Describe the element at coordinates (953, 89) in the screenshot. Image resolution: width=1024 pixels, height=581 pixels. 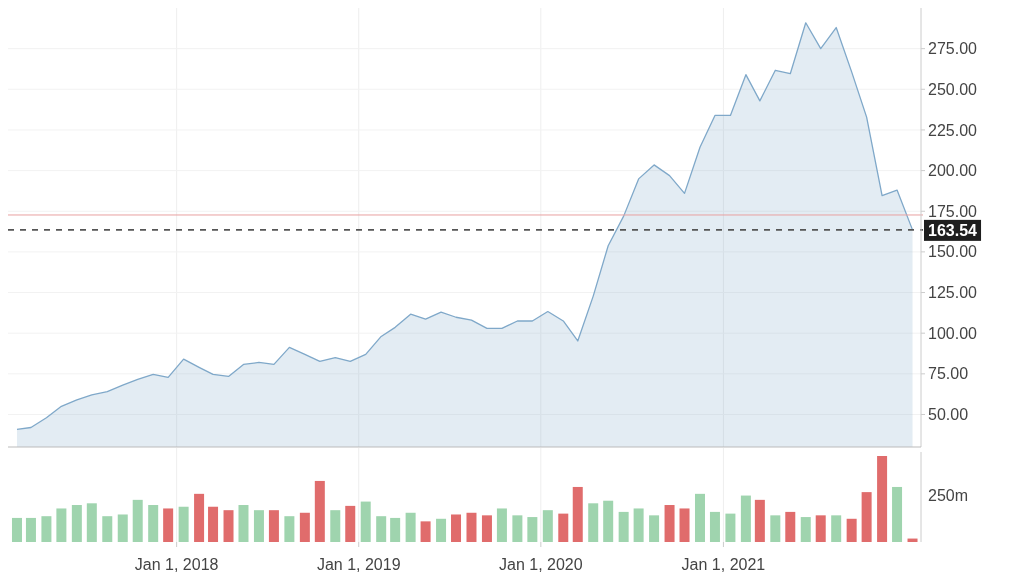
I see `y-tick-label: 250.00` at that location.